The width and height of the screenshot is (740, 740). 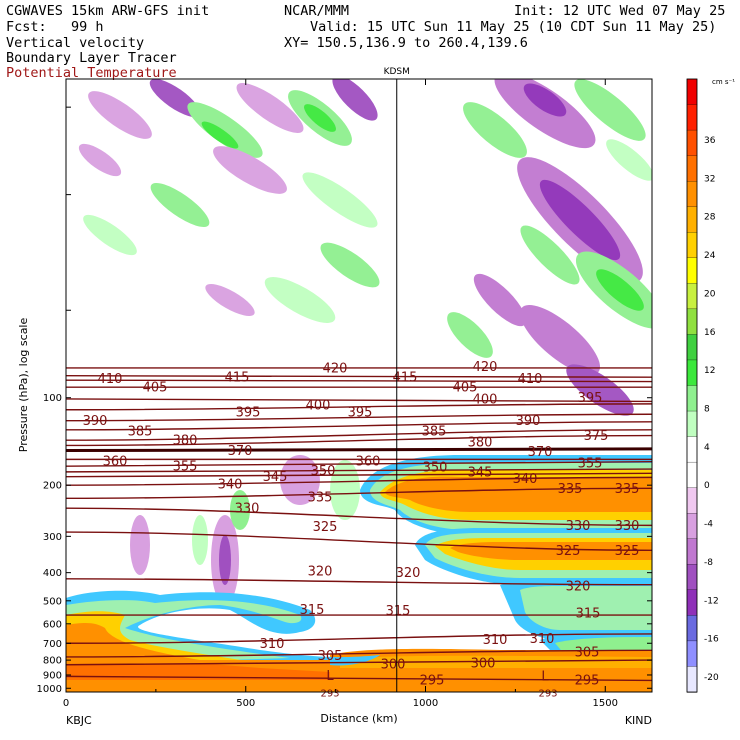 What do you see at coordinates (709, 371) in the screenshot?
I see `colorbar-tick-label: 12` at bounding box center [709, 371].